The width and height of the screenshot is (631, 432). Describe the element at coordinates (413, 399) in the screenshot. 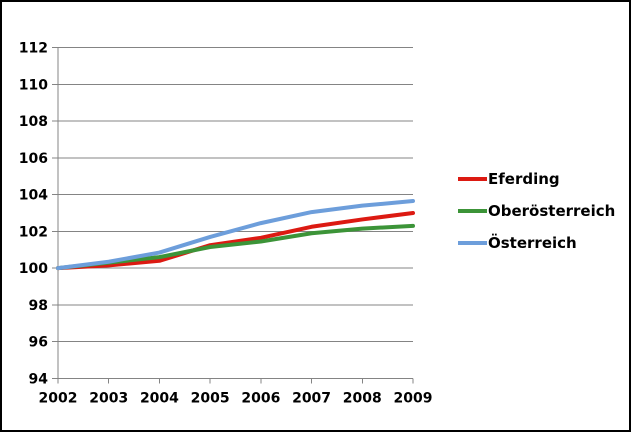

I see `x-axis-tick-label: 2009` at that location.